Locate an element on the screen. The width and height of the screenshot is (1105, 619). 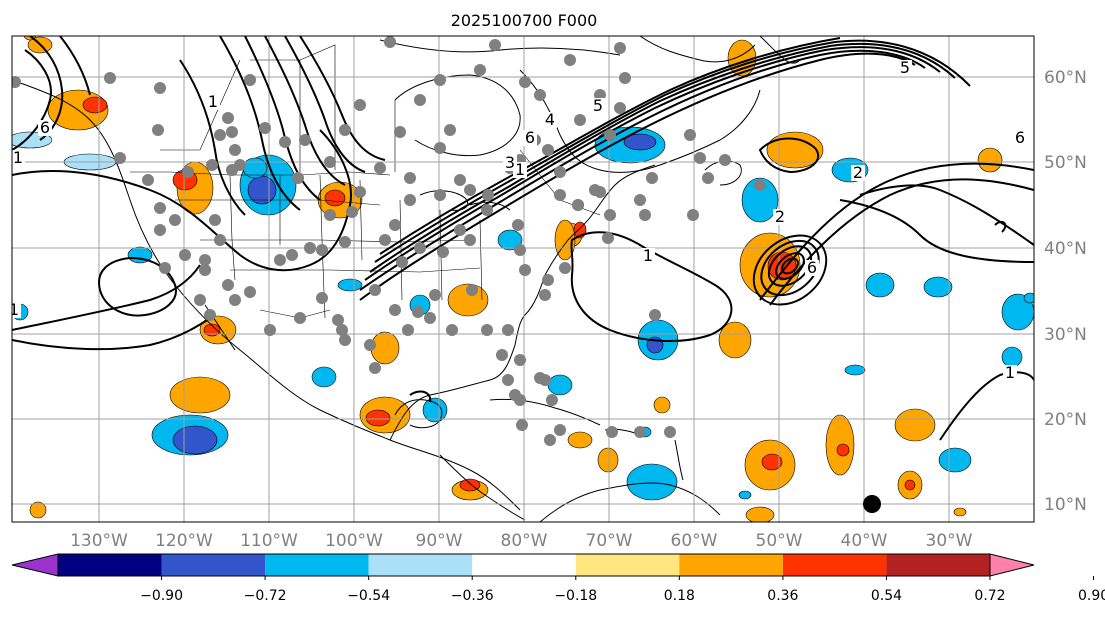
contour-label: 1 is located at coordinates (18, 157).